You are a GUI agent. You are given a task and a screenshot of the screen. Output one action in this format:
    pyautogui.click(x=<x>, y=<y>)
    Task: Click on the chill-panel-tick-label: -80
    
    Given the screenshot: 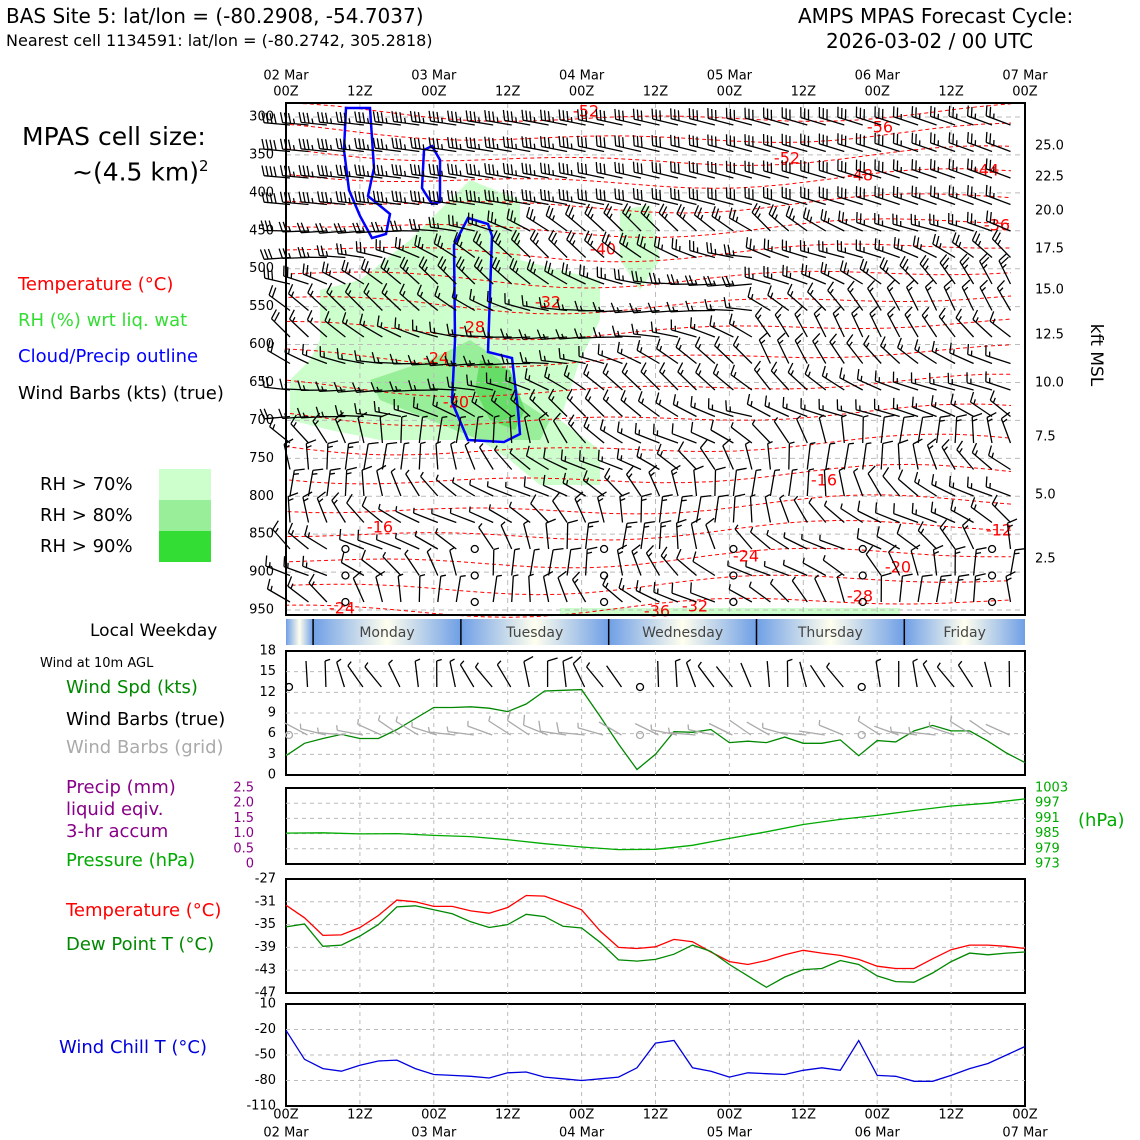 What is the action you would take?
    pyautogui.click(x=265, y=1080)
    